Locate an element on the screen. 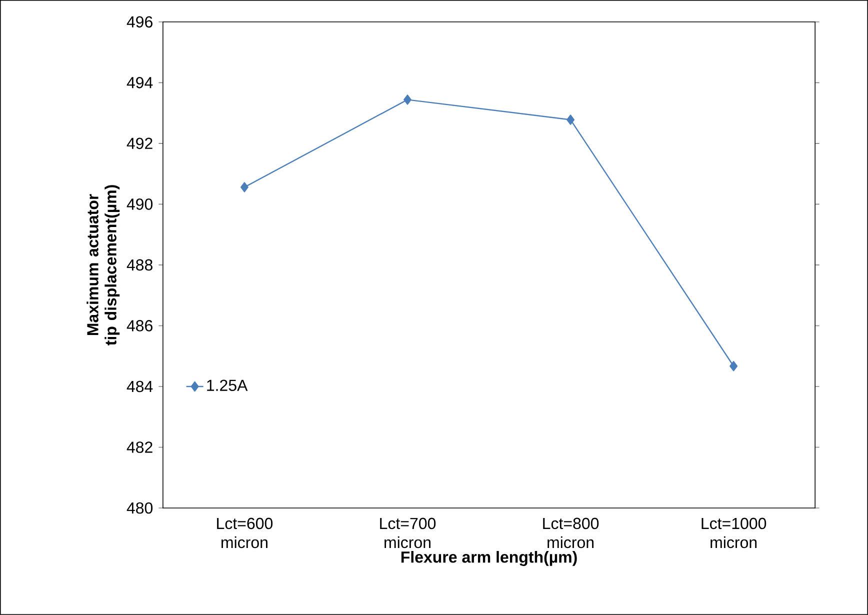  y-tick-label: 486 is located at coordinates (139, 326).